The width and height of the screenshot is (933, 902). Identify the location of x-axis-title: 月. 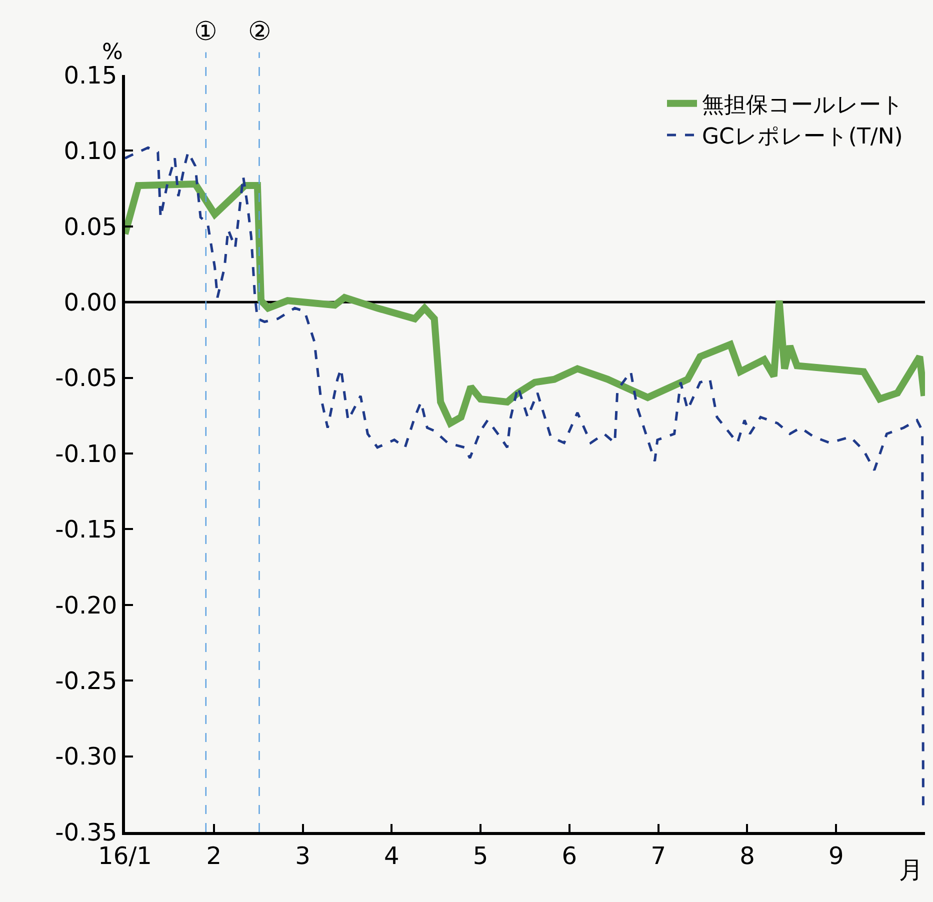
(911, 870).